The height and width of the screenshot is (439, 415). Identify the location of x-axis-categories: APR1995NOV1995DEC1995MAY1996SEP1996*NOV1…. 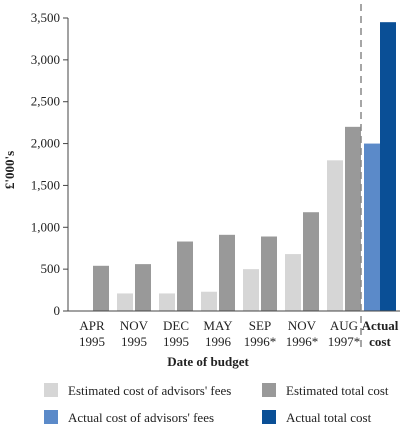
(239, 333).